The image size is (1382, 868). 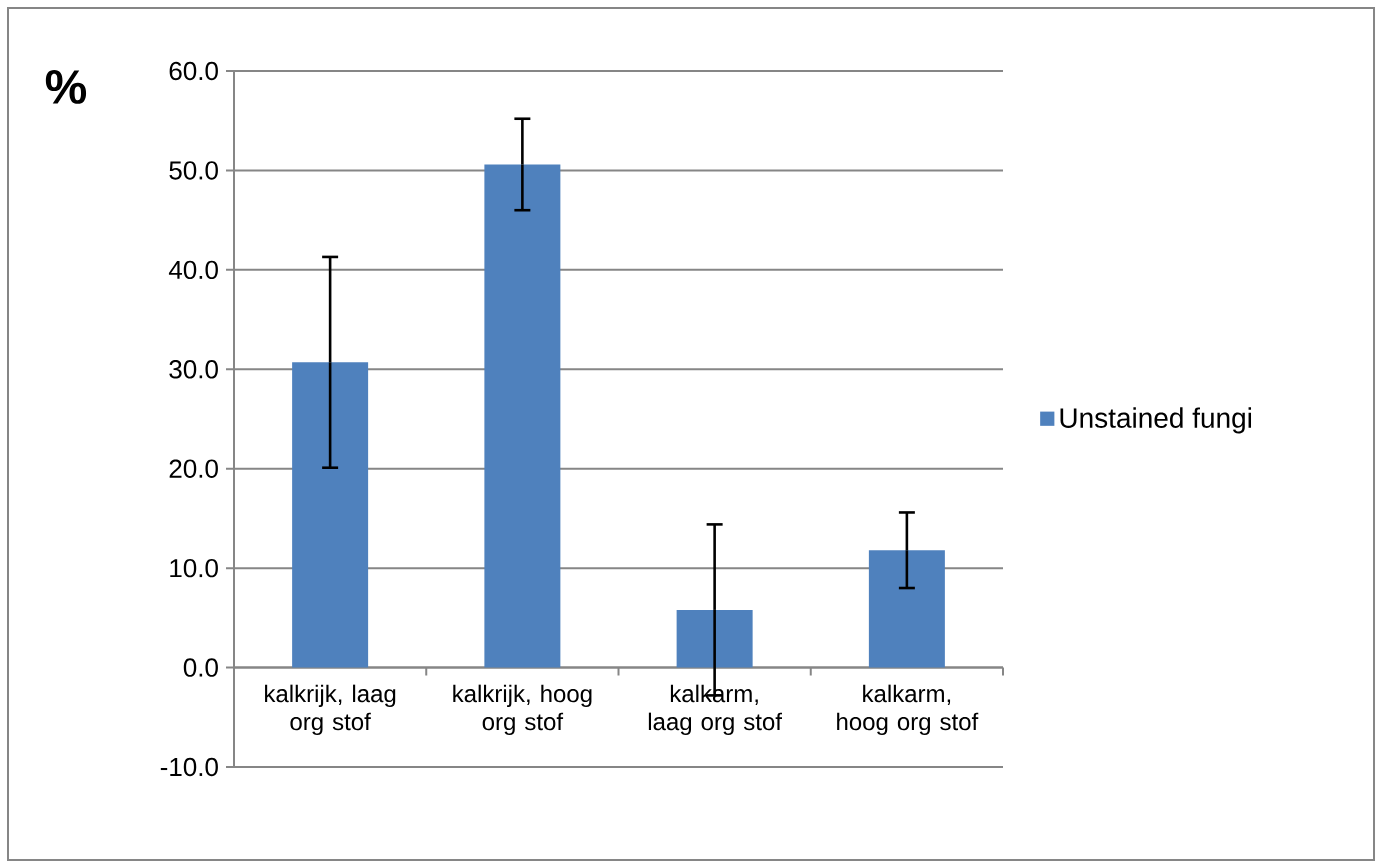 I want to click on legend-label: Unstained fungi, so click(x=1156, y=420).